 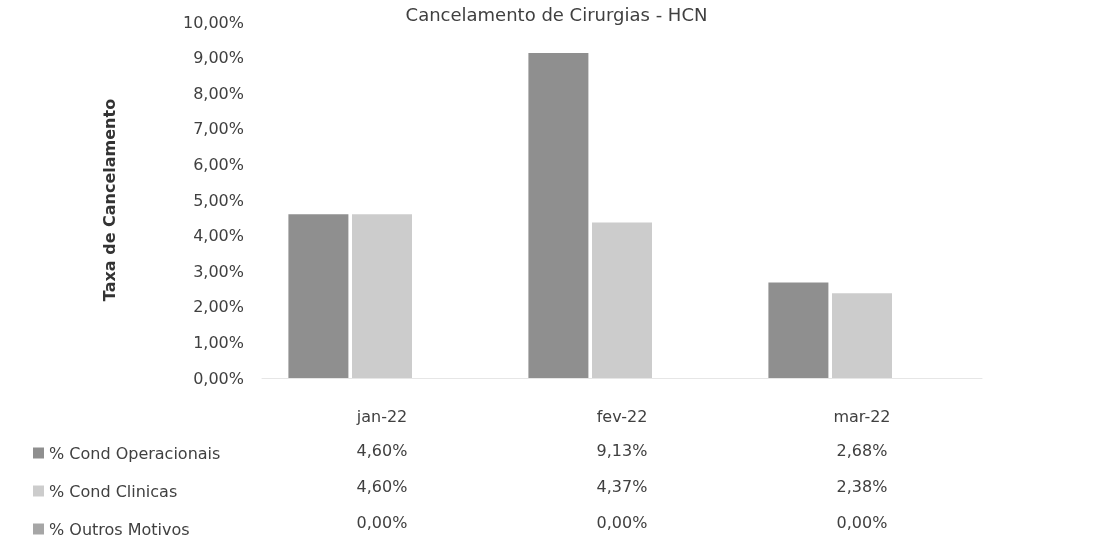 What do you see at coordinates (218, 271) in the screenshot?
I see `y-tick-label: 3,00%` at bounding box center [218, 271].